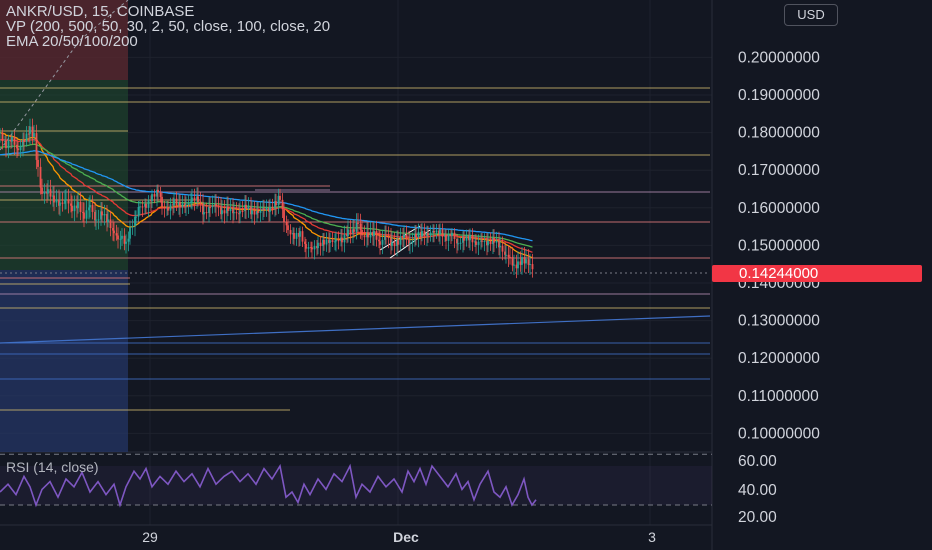  I want to click on rsi-indicator-label: RSI (14, close), so click(52, 467).